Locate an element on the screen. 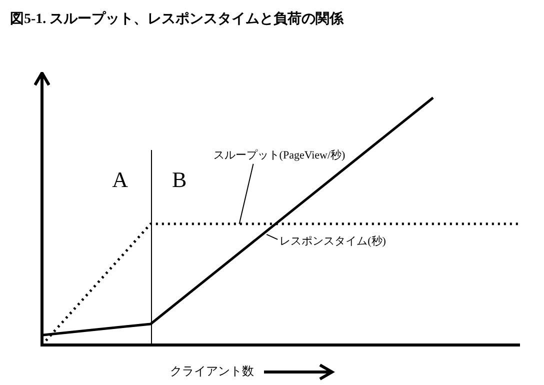 The width and height of the screenshot is (544, 385). annotation: B is located at coordinates (179, 179).